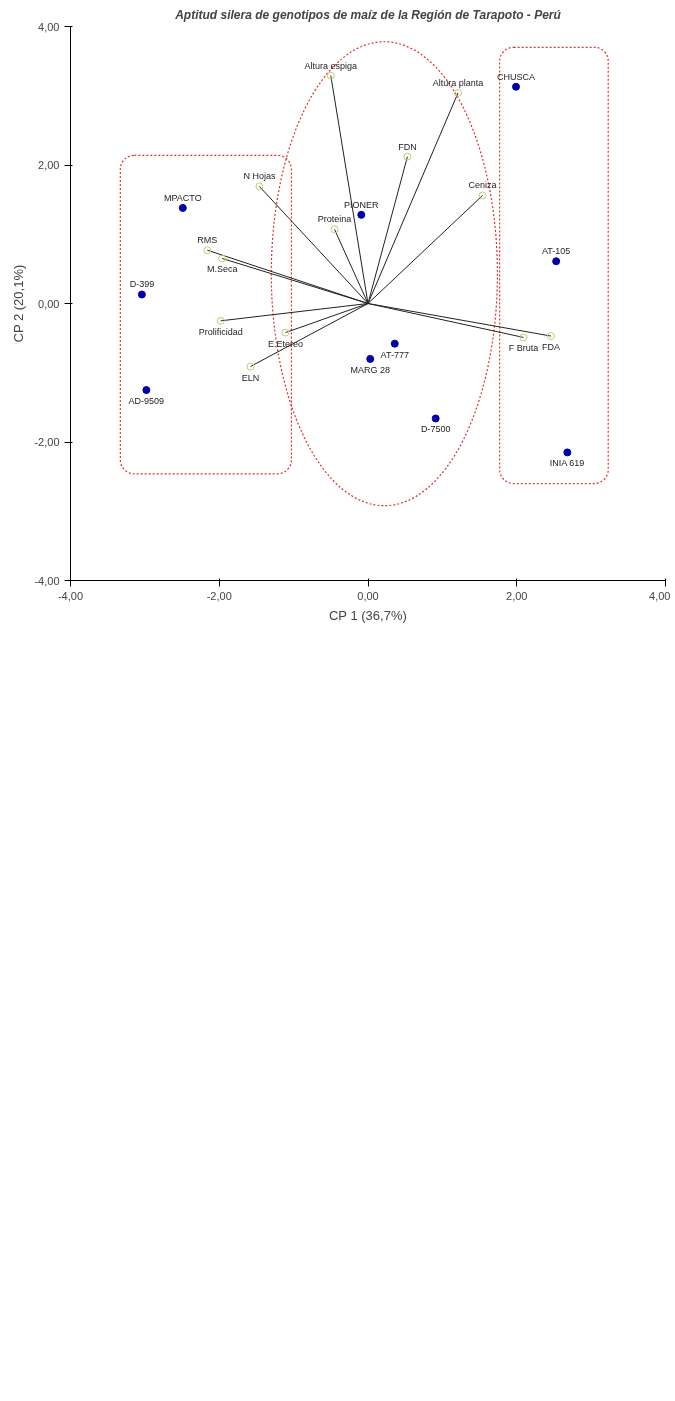 This screenshot has width=675, height=1401. I want to click on annotation: MARG 28, so click(370, 369).